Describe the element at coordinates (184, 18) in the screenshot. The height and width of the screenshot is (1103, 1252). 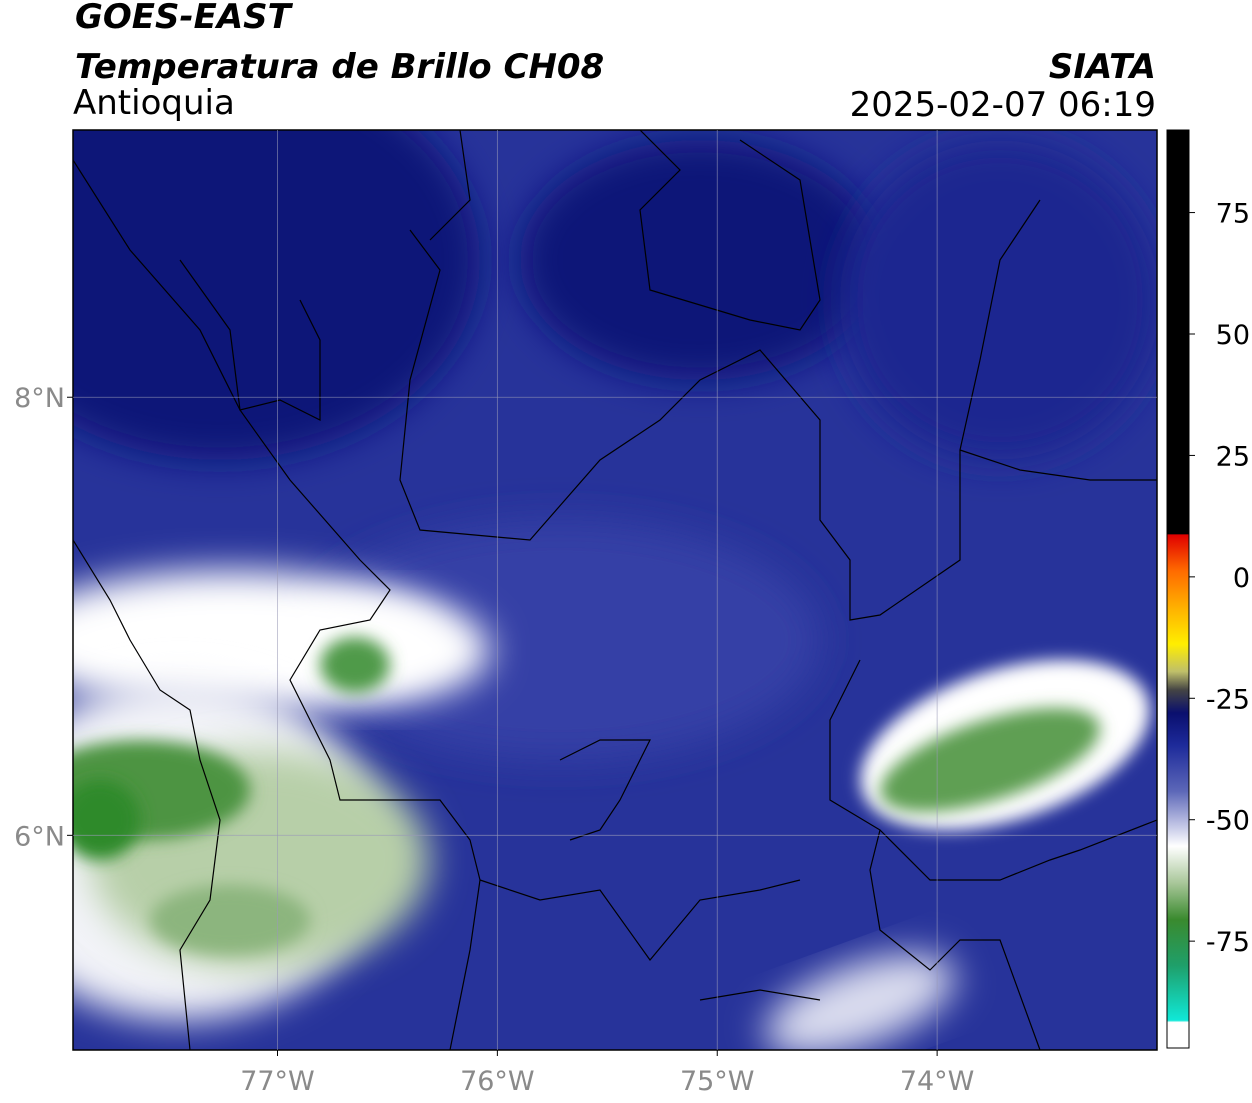
I see `title: GOES-EAST` at that location.